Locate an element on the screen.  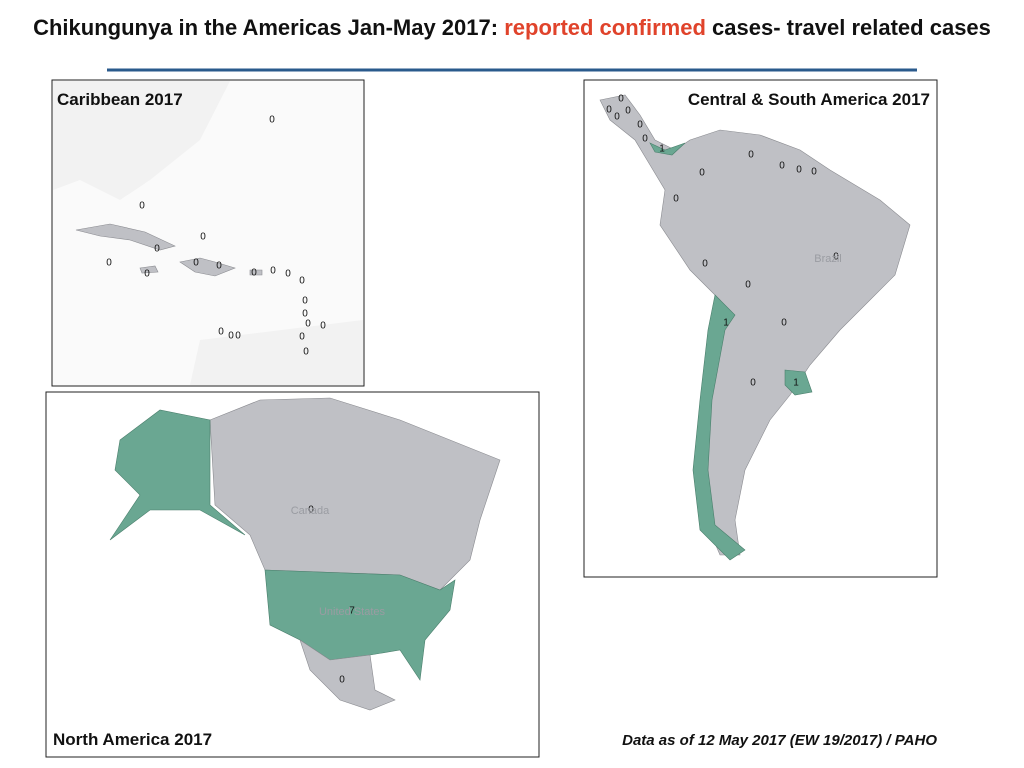
place-name: Brazil is located at coordinates (828, 259).